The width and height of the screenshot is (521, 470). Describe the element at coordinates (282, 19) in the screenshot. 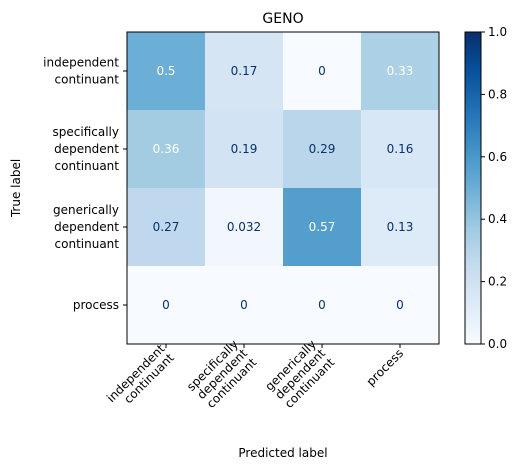

I see `chart-title: GENO` at that location.